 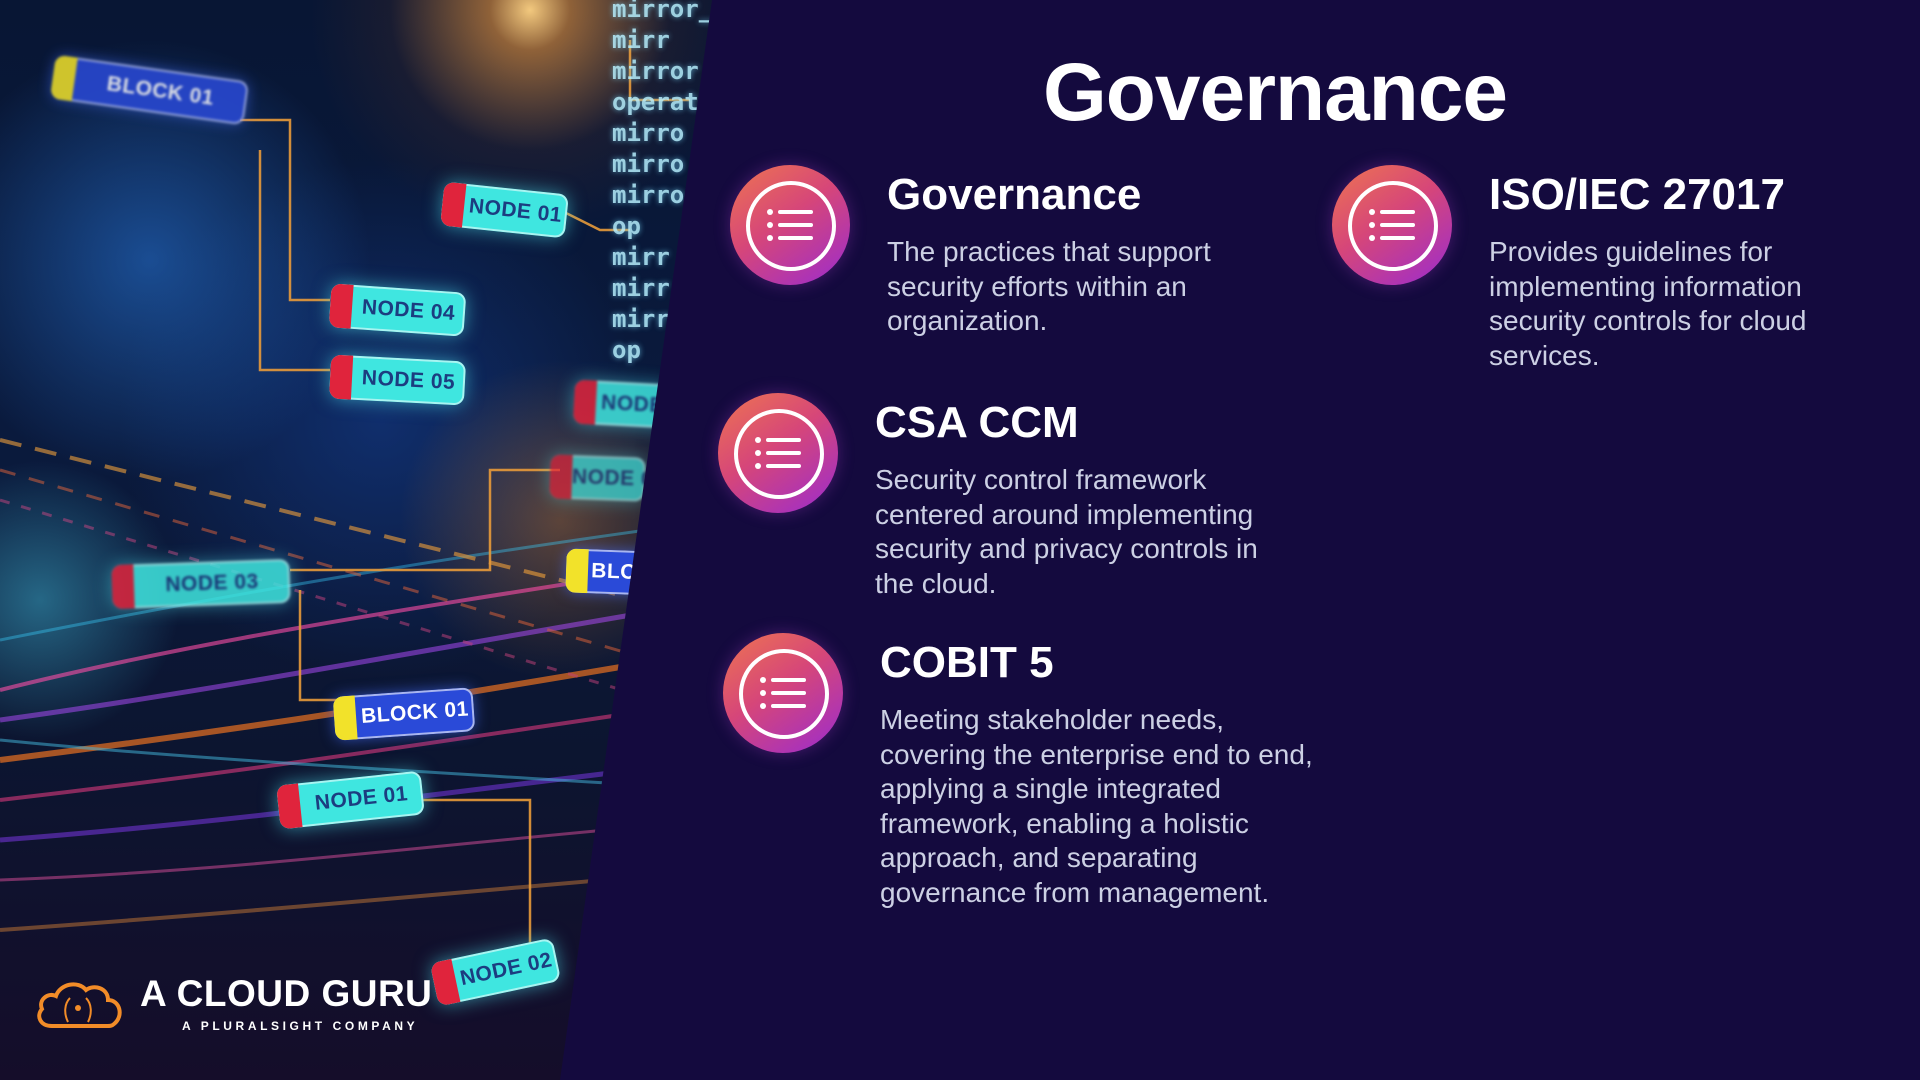 What do you see at coordinates (1014, 194) in the screenshot?
I see `governance-heading: Governance` at bounding box center [1014, 194].